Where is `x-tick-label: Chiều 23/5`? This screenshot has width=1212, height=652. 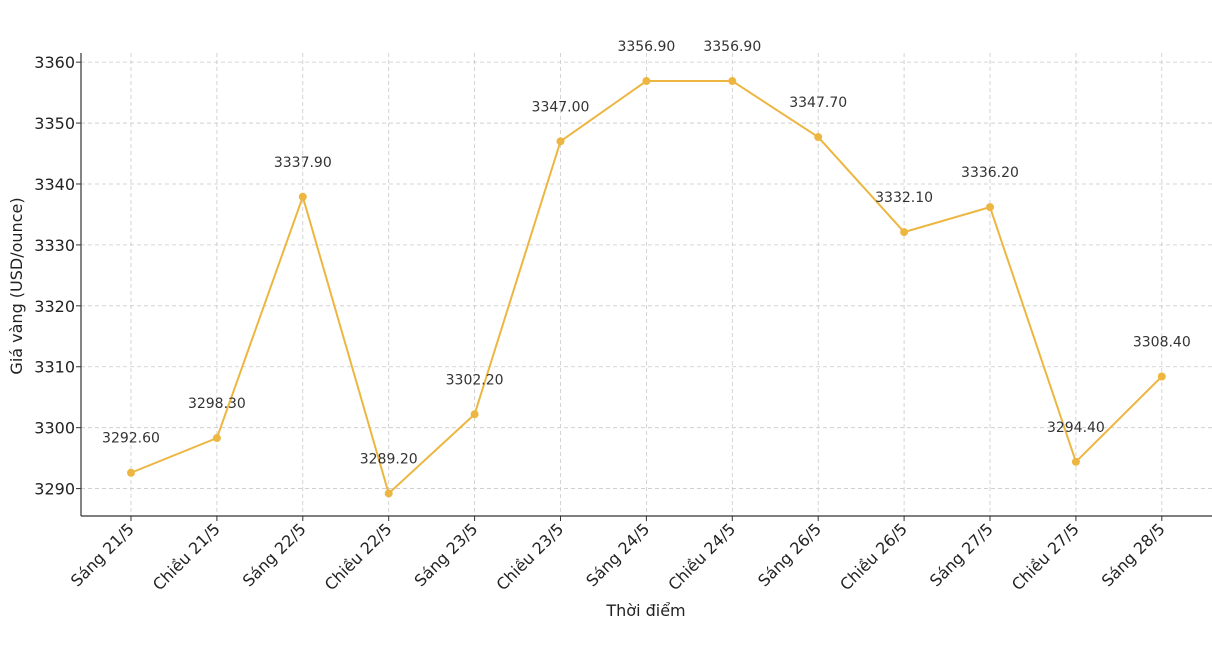 x-tick-label: Chiều 23/5 is located at coordinates (530, 556).